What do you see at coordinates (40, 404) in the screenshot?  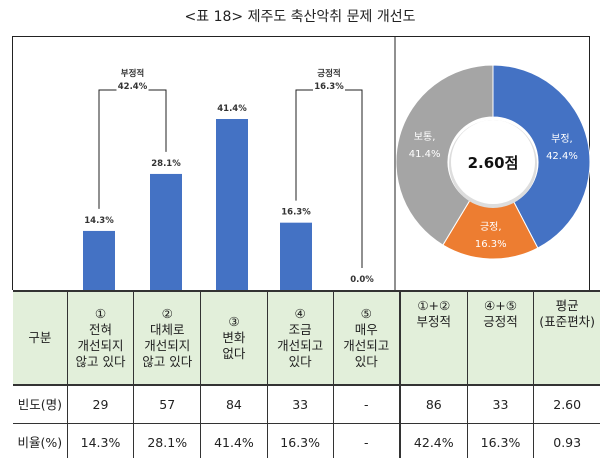 I see `row-label: 빈도(명)` at bounding box center [40, 404].